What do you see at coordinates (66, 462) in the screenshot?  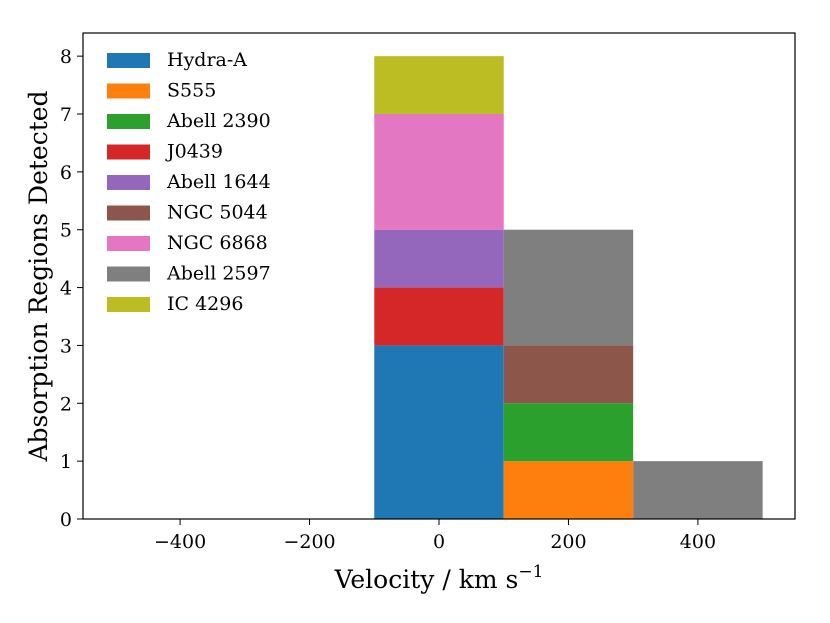 I see `y-tick-label: 1` at bounding box center [66, 462].